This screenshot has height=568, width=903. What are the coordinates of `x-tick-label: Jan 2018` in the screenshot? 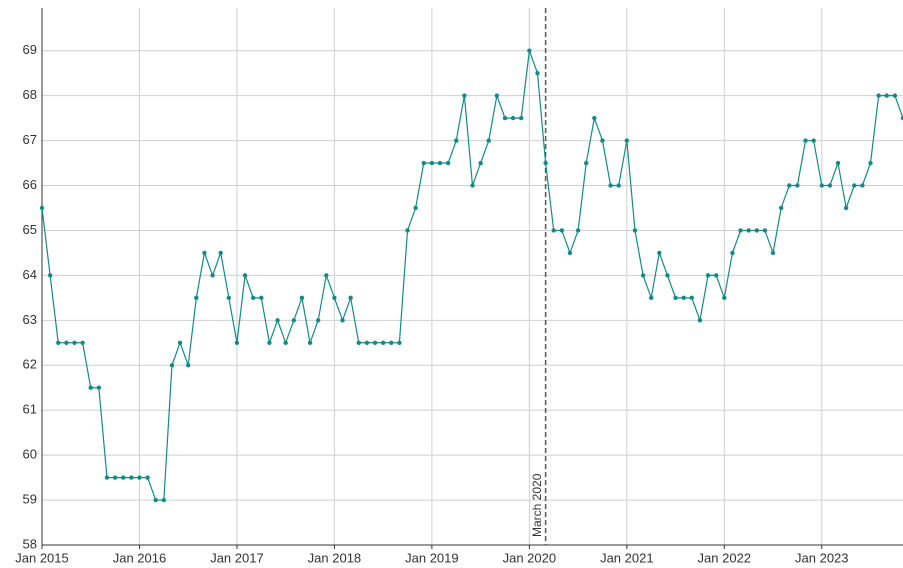 It's located at (335, 557).